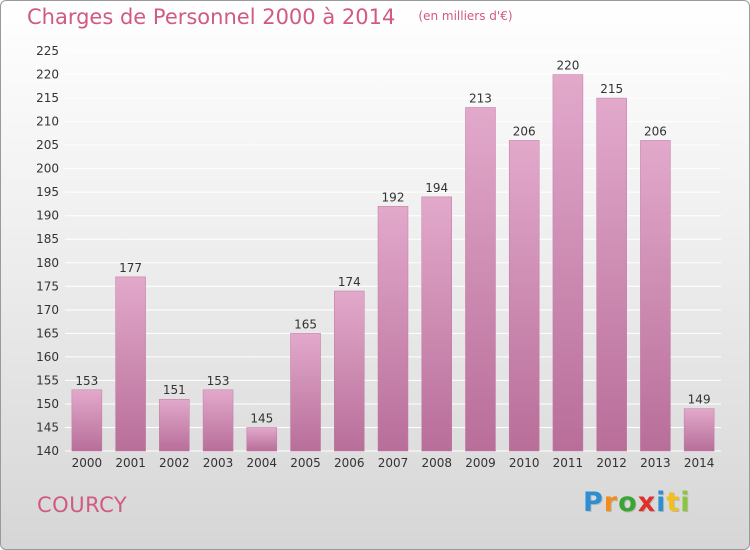  What do you see at coordinates (567, 66) in the screenshot?
I see `data-label: 220` at bounding box center [567, 66].